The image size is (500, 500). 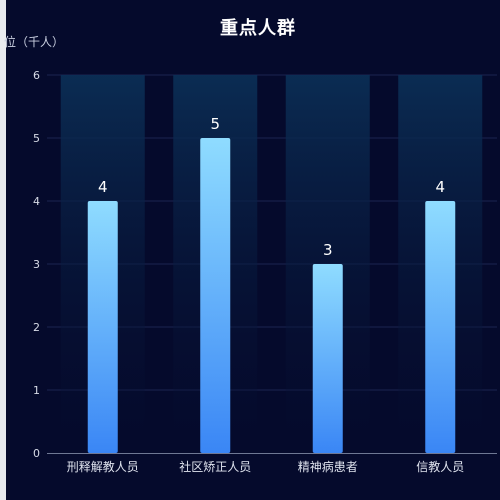 What do you see at coordinates (215, 466) in the screenshot?
I see `category-label: 社区矫正人员` at bounding box center [215, 466].